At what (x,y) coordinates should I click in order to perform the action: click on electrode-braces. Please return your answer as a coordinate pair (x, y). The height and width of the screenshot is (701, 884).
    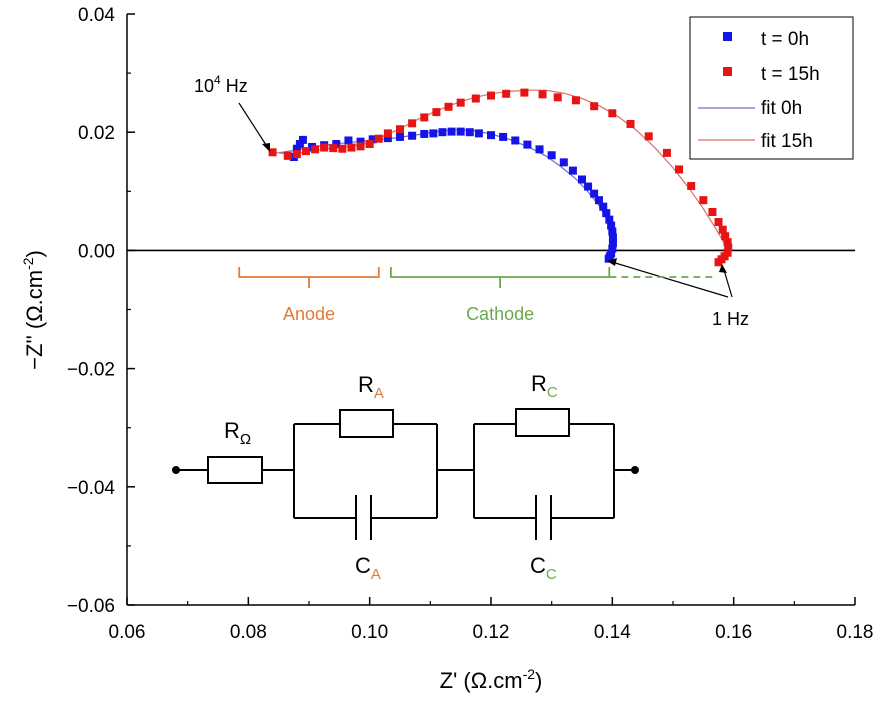
    Looking at the image, I should click on (424, 277).